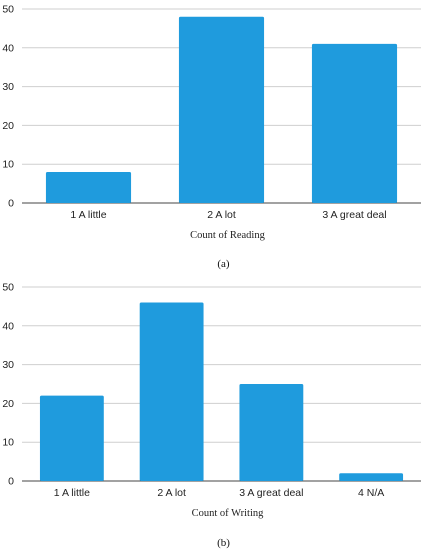 The width and height of the screenshot is (447, 550). Describe the element at coordinates (228, 513) in the screenshot. I see `x-axis-label: Count of Writing` at that location.